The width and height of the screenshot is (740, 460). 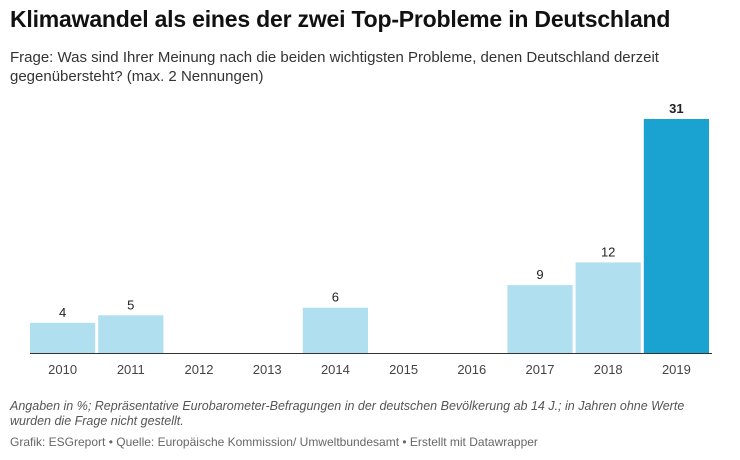 What do you see at coordinates (335, 297) in the screenshot?
I see `value-label-2014: 6` at bounding box center [335, 297].